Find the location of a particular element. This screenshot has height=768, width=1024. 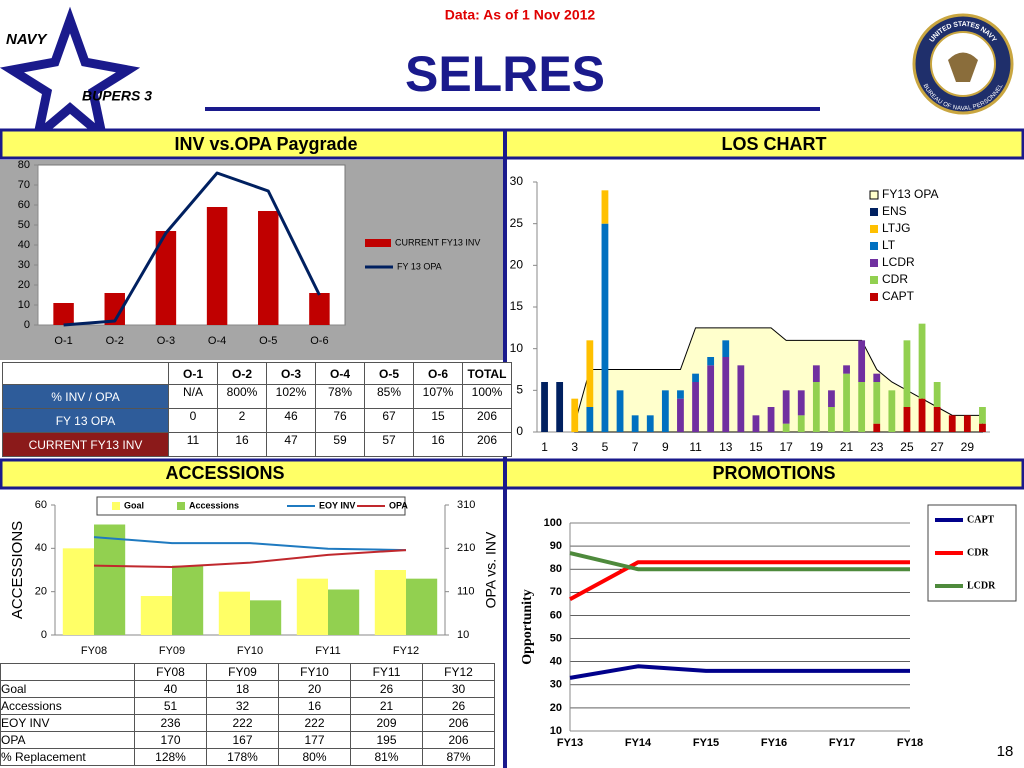

table-cell: 170 is located at coordinates (170, 740).